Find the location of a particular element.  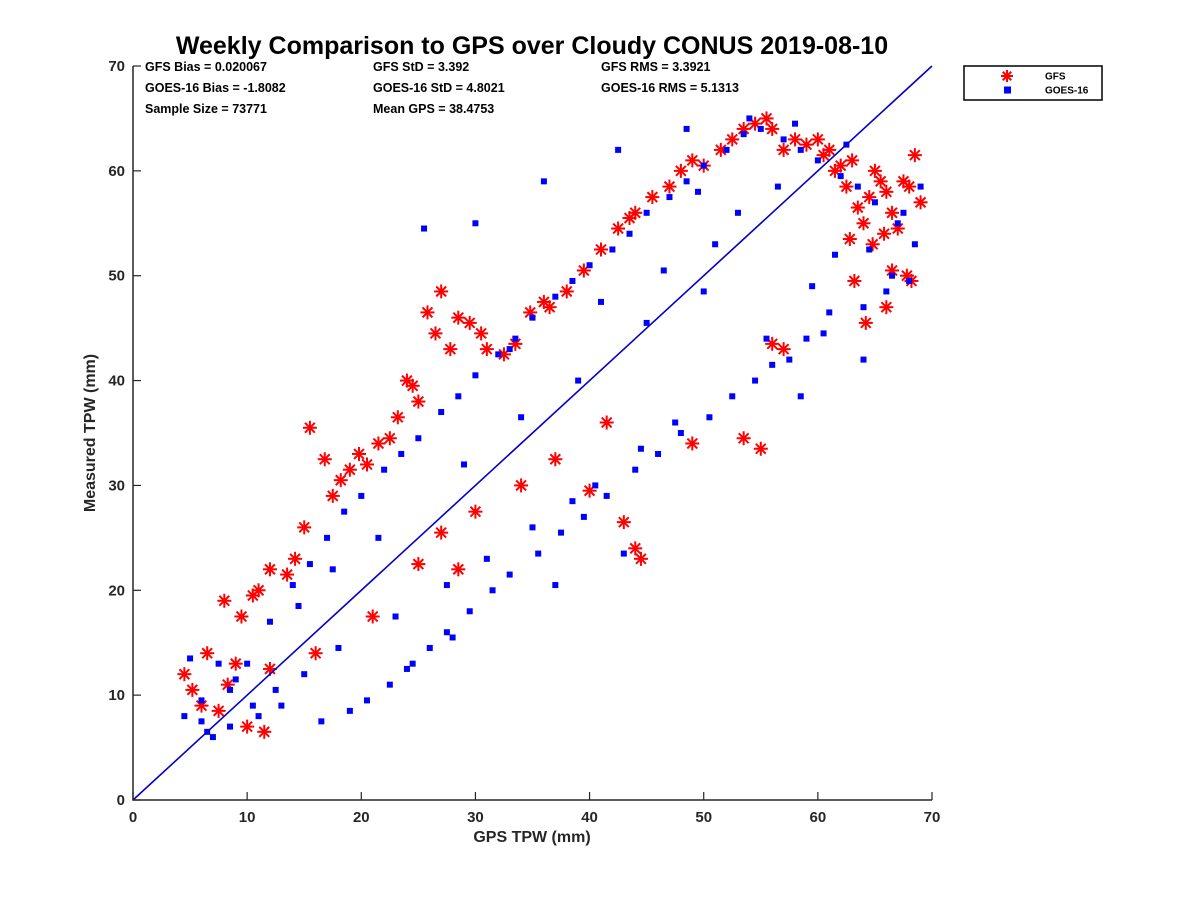

x-axis-label: GPS TPW (mm) is located at coordinates (531, 837).